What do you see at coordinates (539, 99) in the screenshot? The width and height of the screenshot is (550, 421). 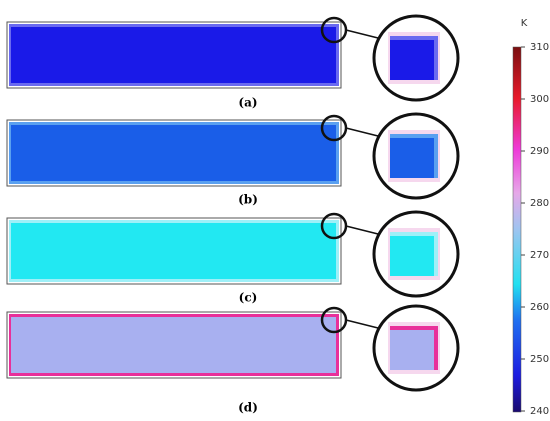 I see `colorbar-tick-label: 300` at bounding box center [539, 99].